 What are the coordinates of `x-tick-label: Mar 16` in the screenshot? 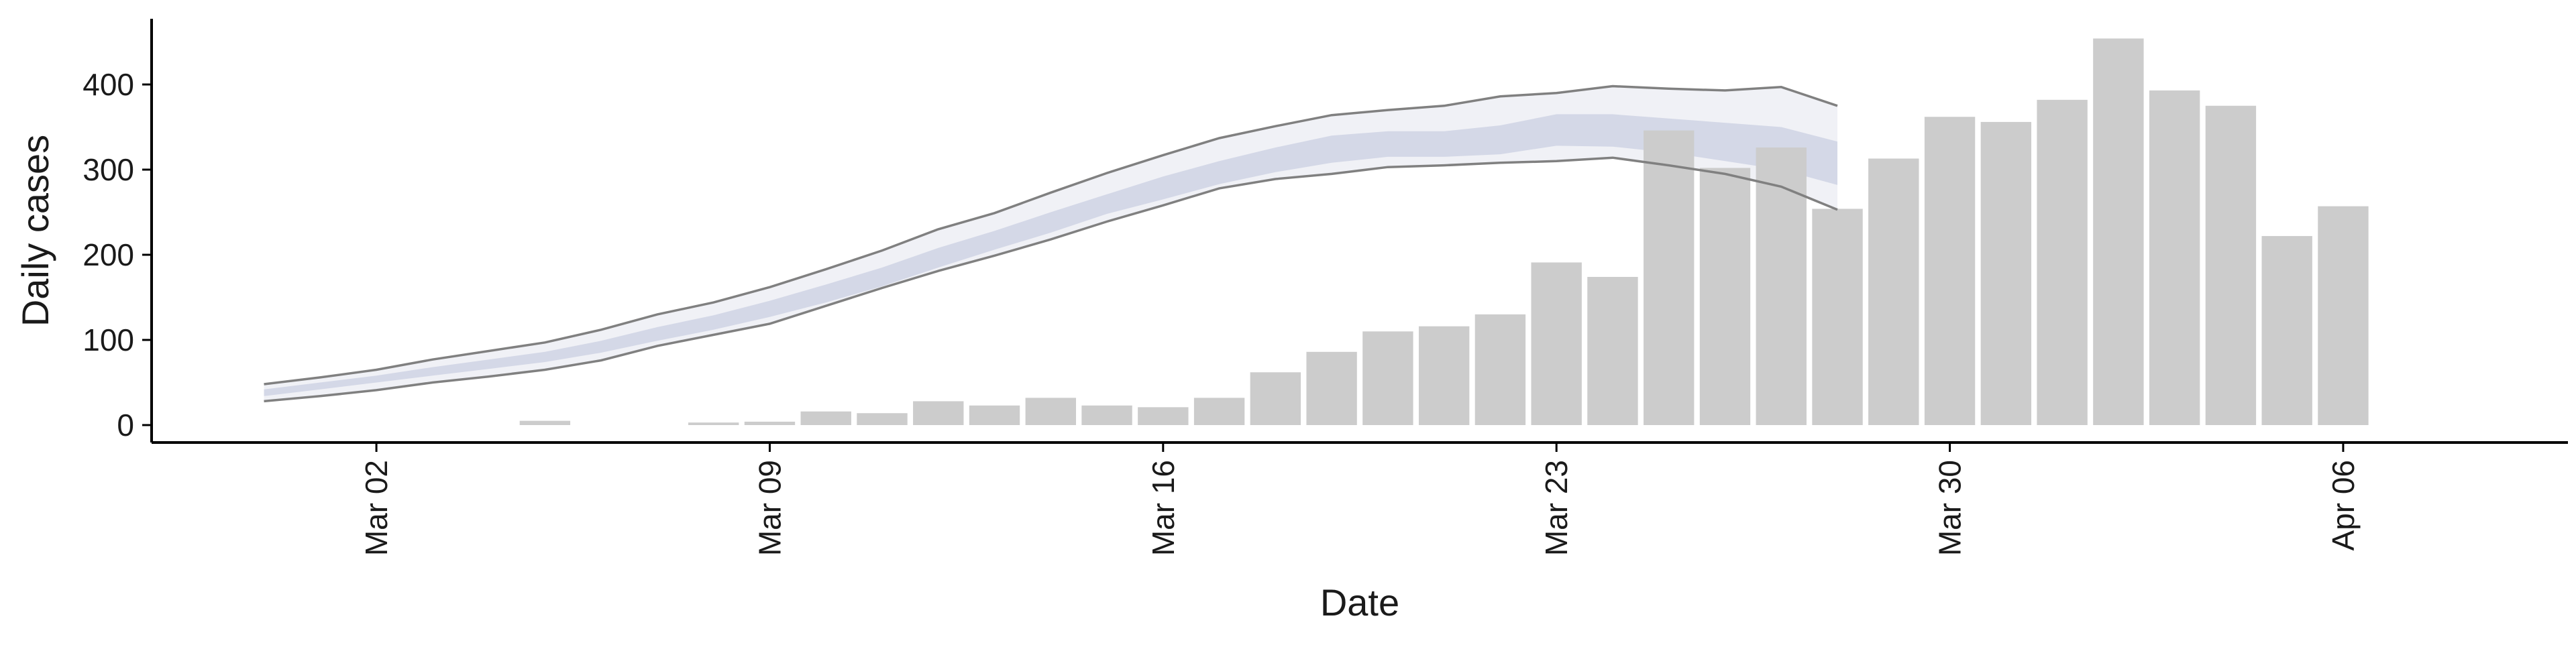 It's located at (1163, 508).